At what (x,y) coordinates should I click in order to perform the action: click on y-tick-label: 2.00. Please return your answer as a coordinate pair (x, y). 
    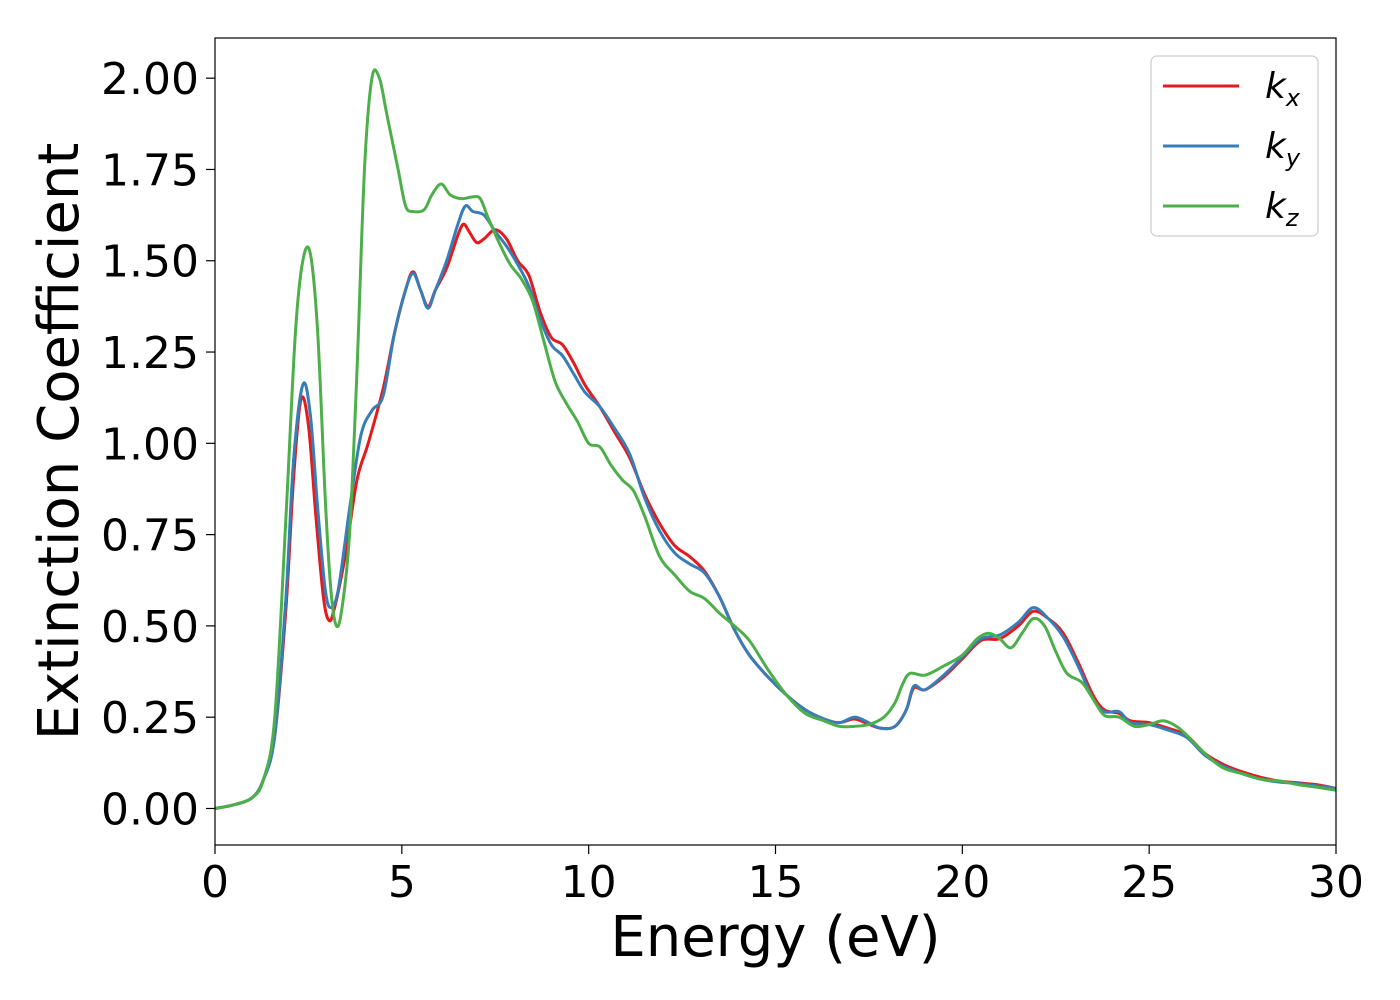
    Looking at the image, I should click on (150, 79).